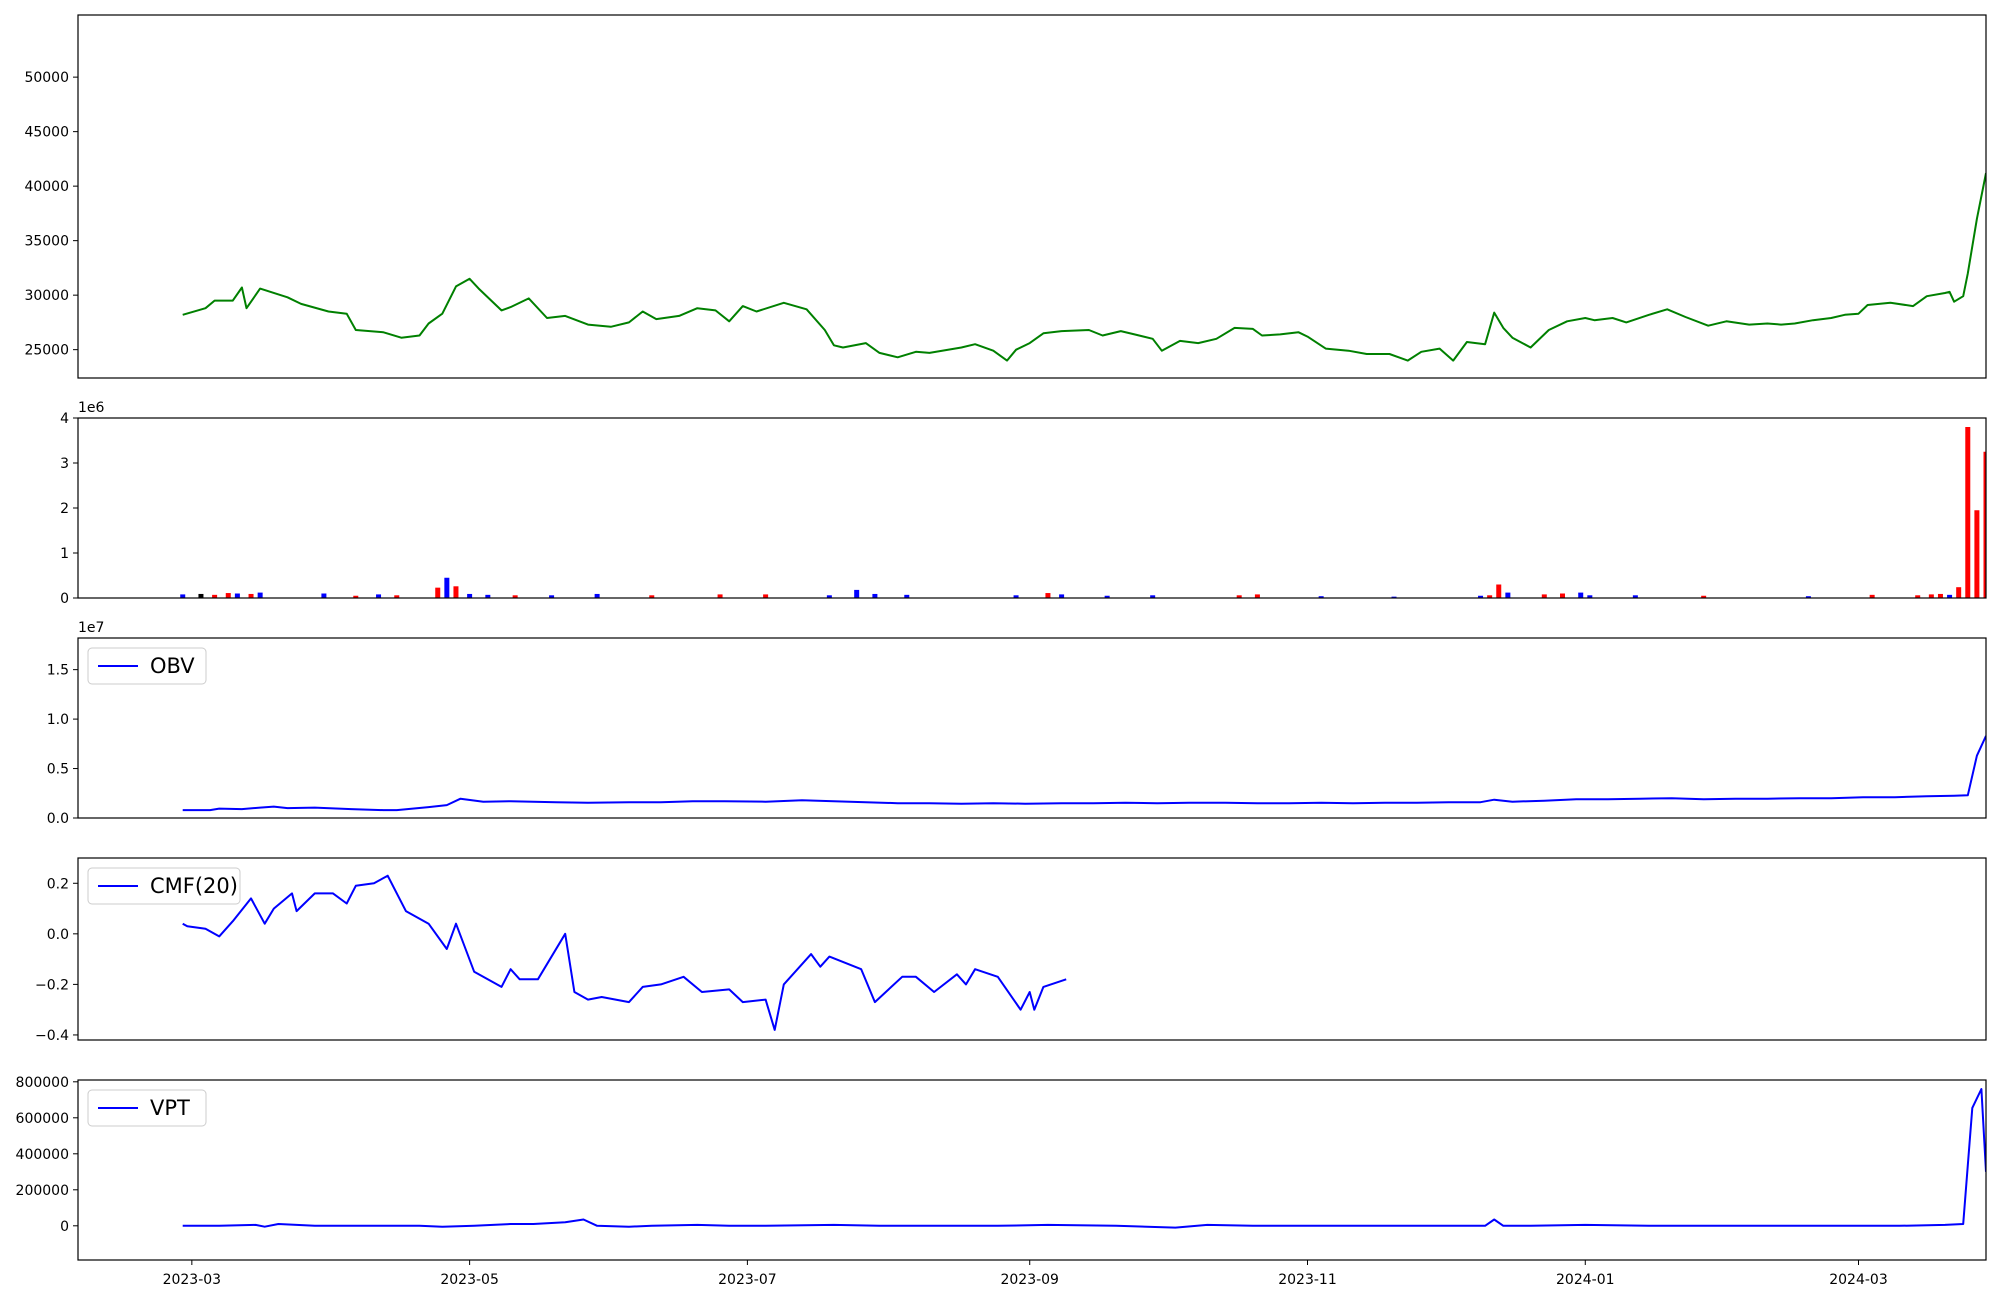  I want to click on price-line, so click(1084, 267).